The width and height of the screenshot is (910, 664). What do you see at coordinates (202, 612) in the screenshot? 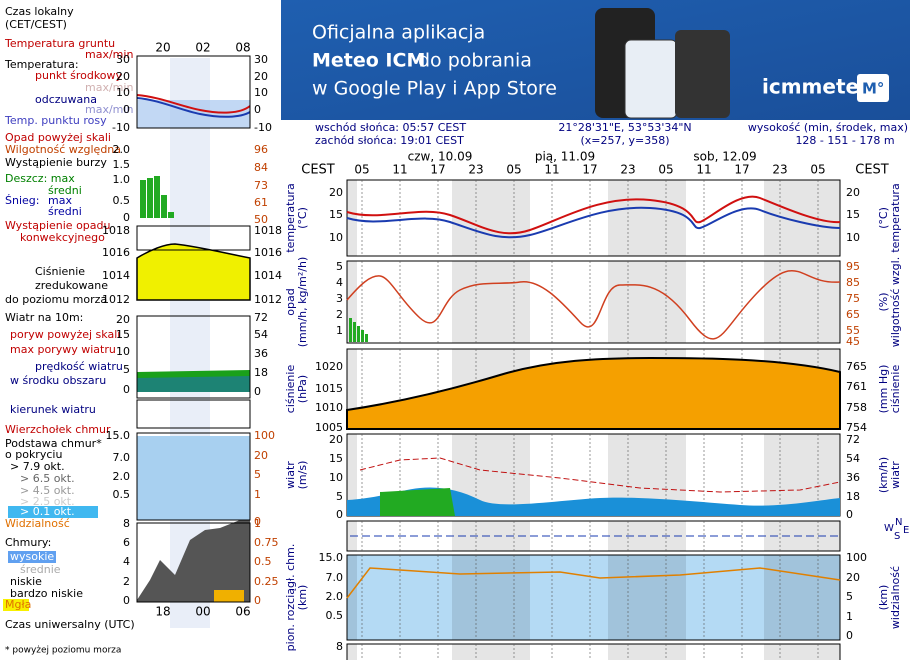
I see `hour-label: 00` at bounding box center [202, 612].